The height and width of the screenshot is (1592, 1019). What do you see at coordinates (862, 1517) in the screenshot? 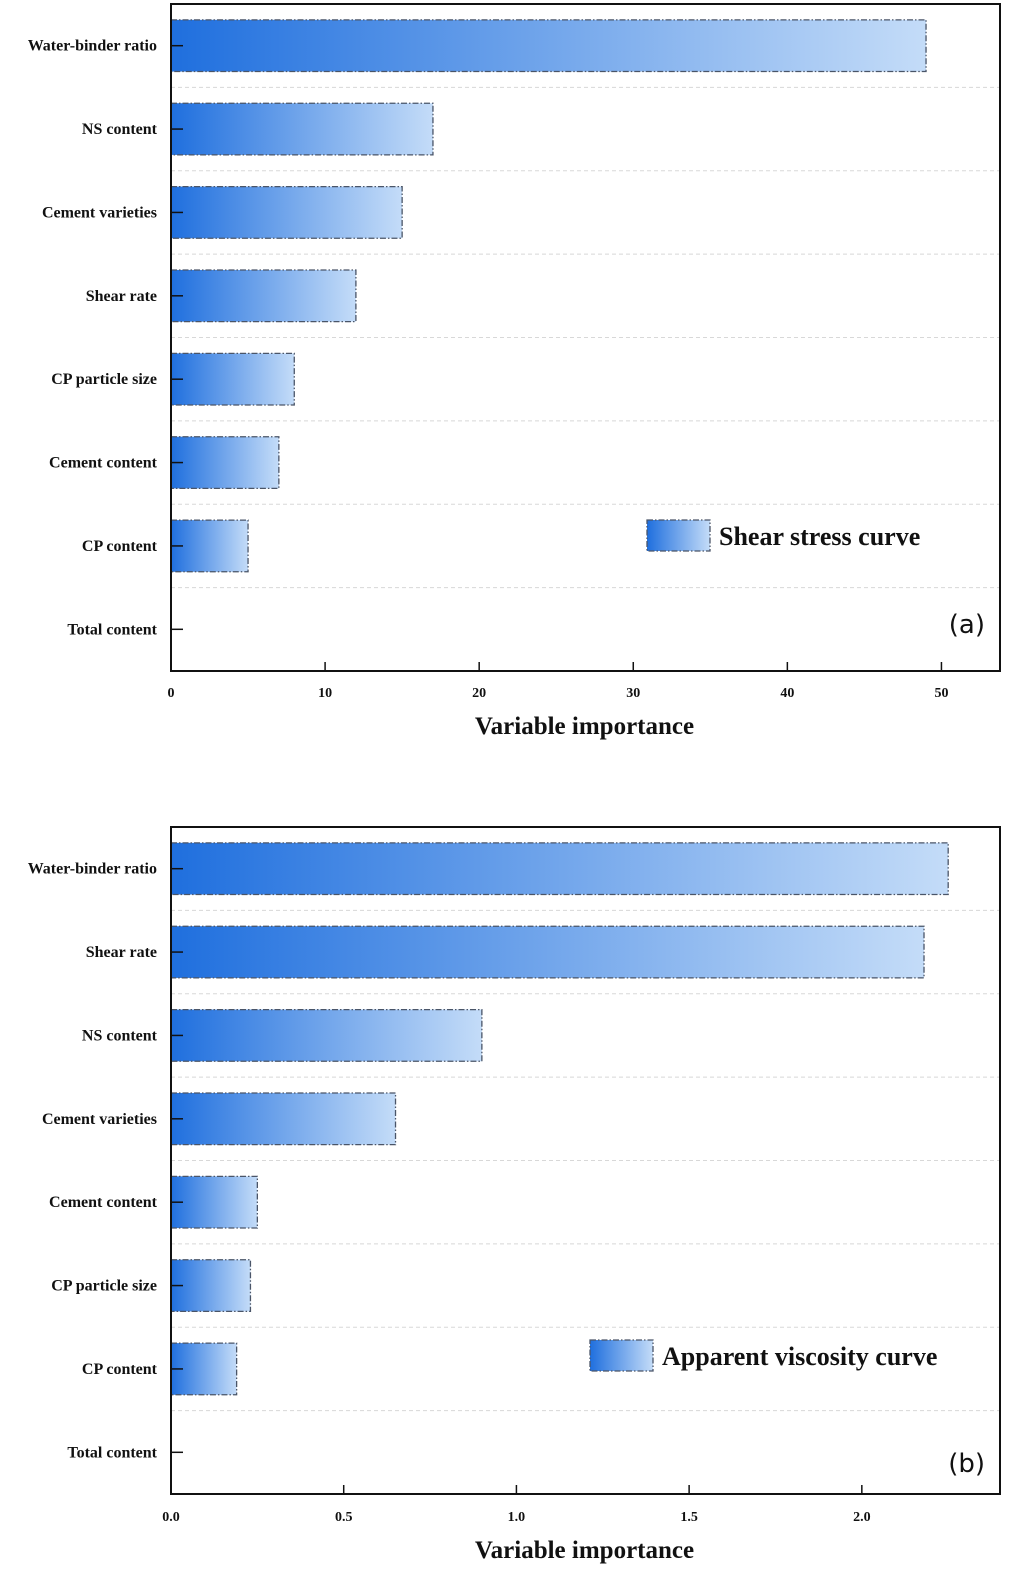
I see `x-tick-label: 2.0` at bounding box center [862, 1517].